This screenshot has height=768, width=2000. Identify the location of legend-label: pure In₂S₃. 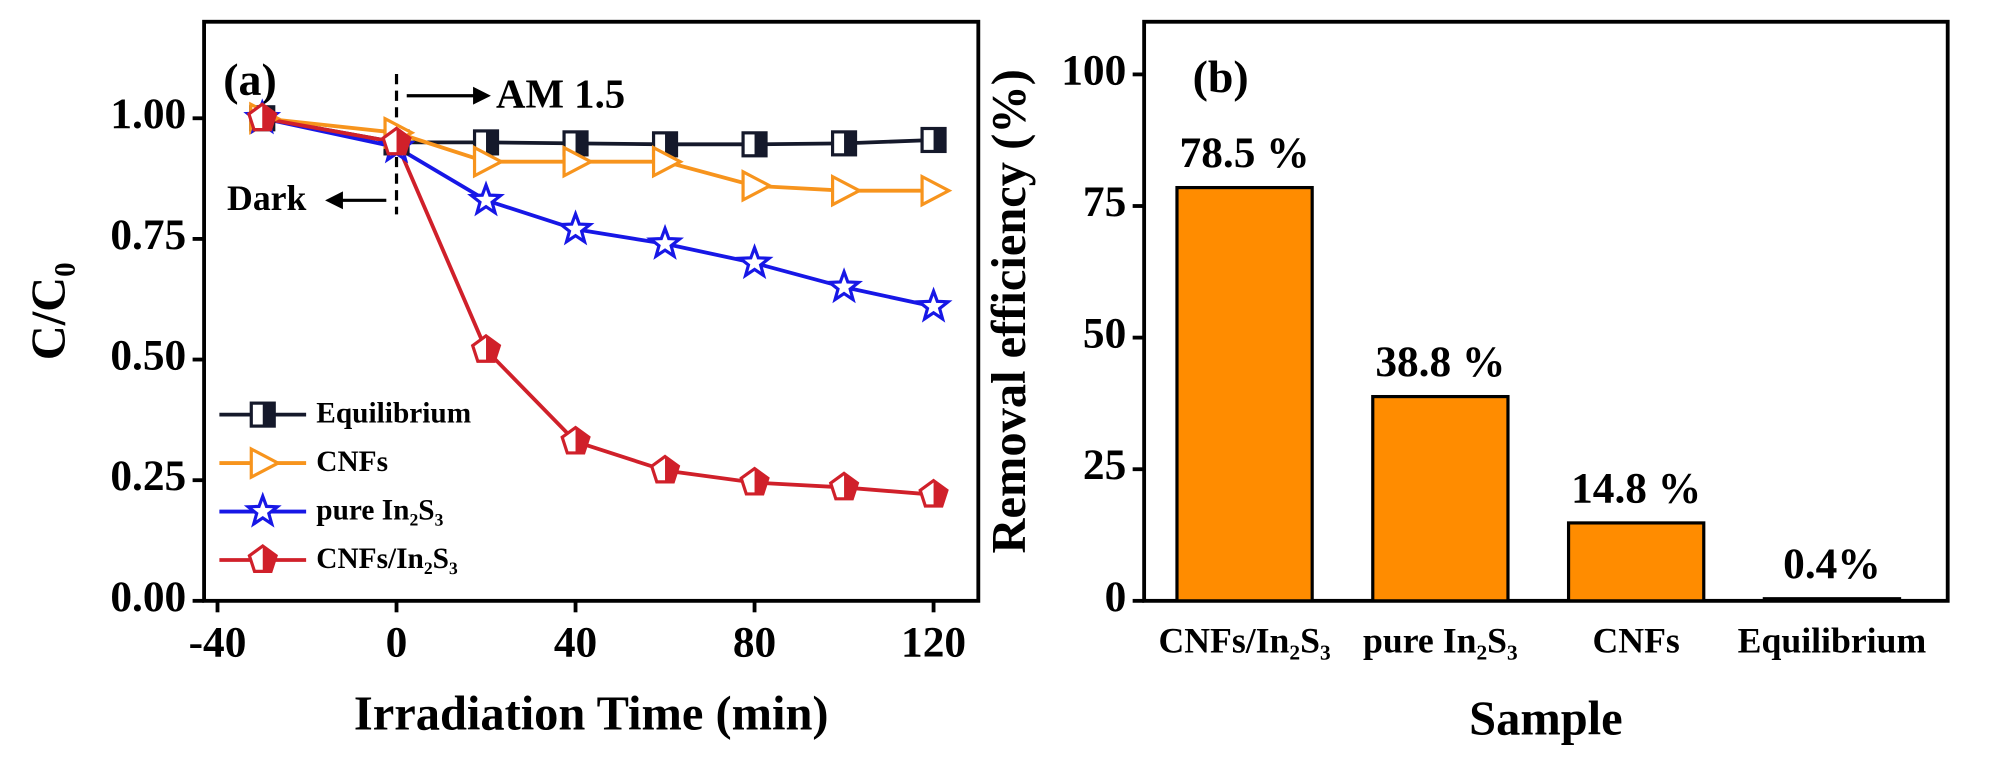
(379, 511).